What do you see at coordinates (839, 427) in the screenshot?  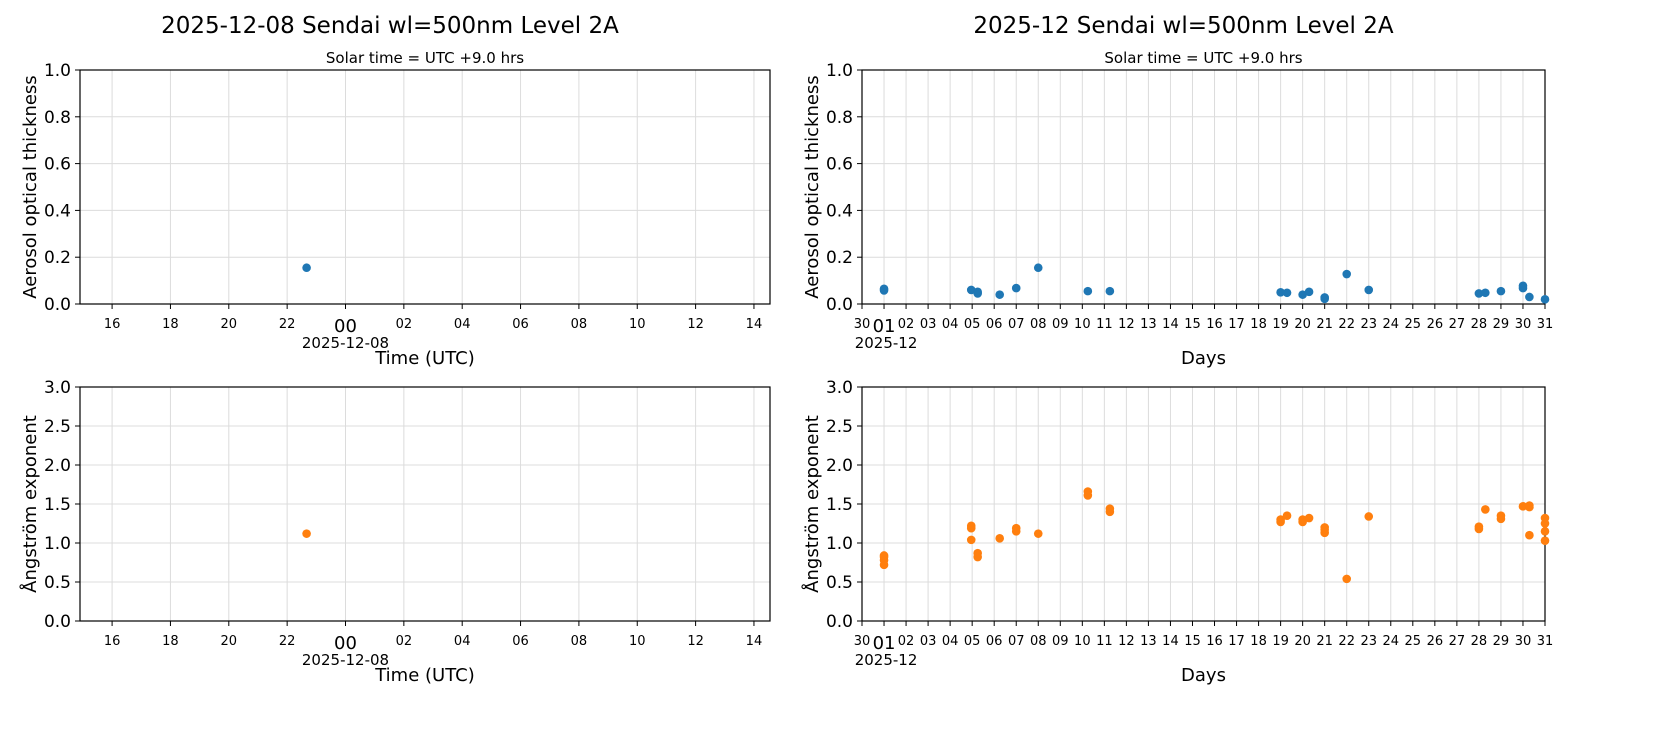 I see `y-tick-label: 2.5` at bounding box center [839, 427].